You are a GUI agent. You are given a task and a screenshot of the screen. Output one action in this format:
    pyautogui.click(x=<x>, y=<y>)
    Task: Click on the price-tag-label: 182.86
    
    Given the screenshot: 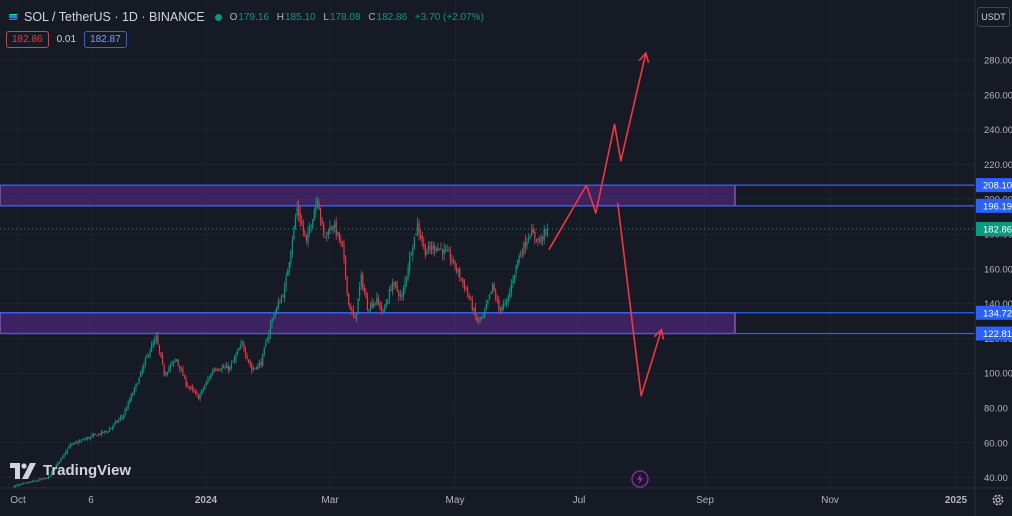 What is the action you would take?
    pyautogui.click(x=997, y=230)
    